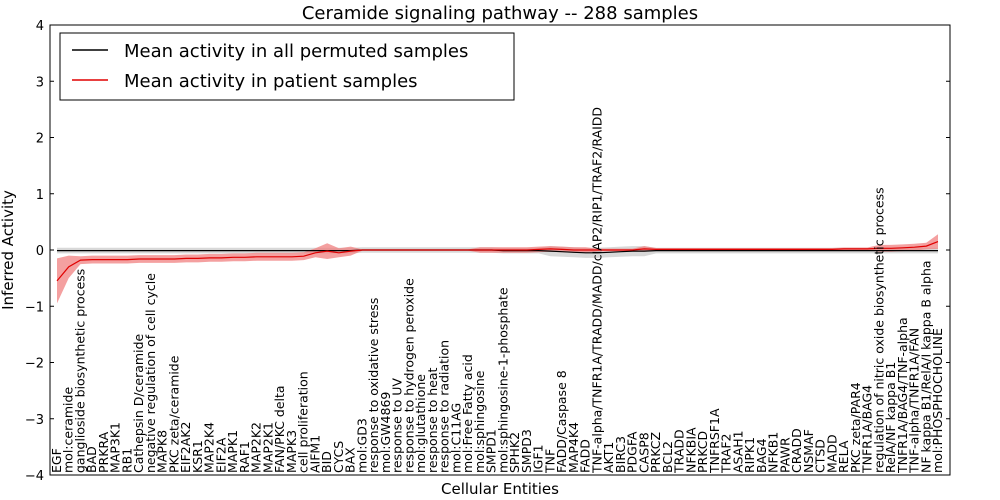 The image size is (1000, 500). I want to click on y-axis-title: Inferred Activity, so click(8, 250).